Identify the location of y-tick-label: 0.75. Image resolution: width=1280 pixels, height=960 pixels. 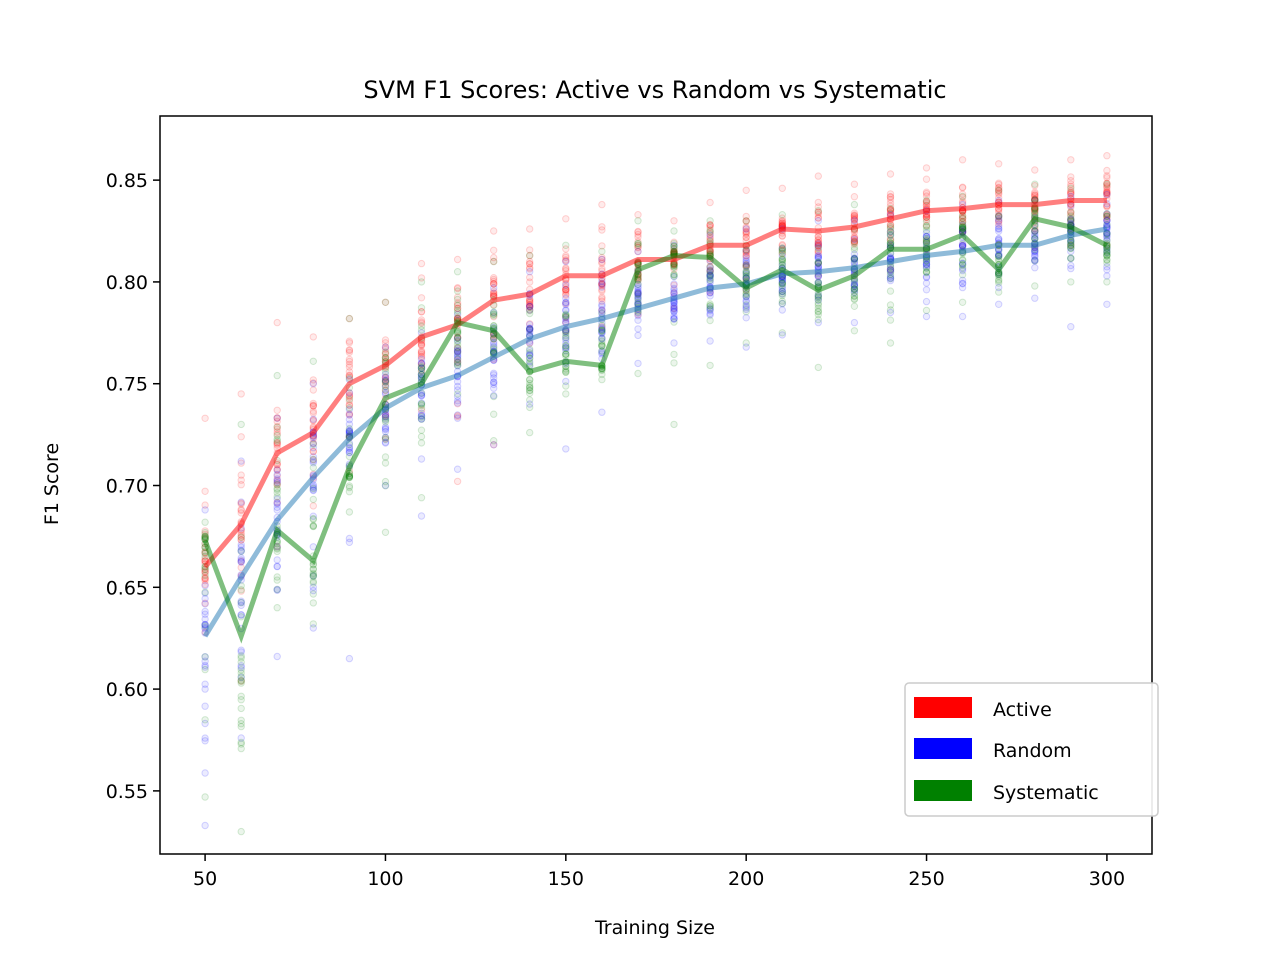
(127, 385).